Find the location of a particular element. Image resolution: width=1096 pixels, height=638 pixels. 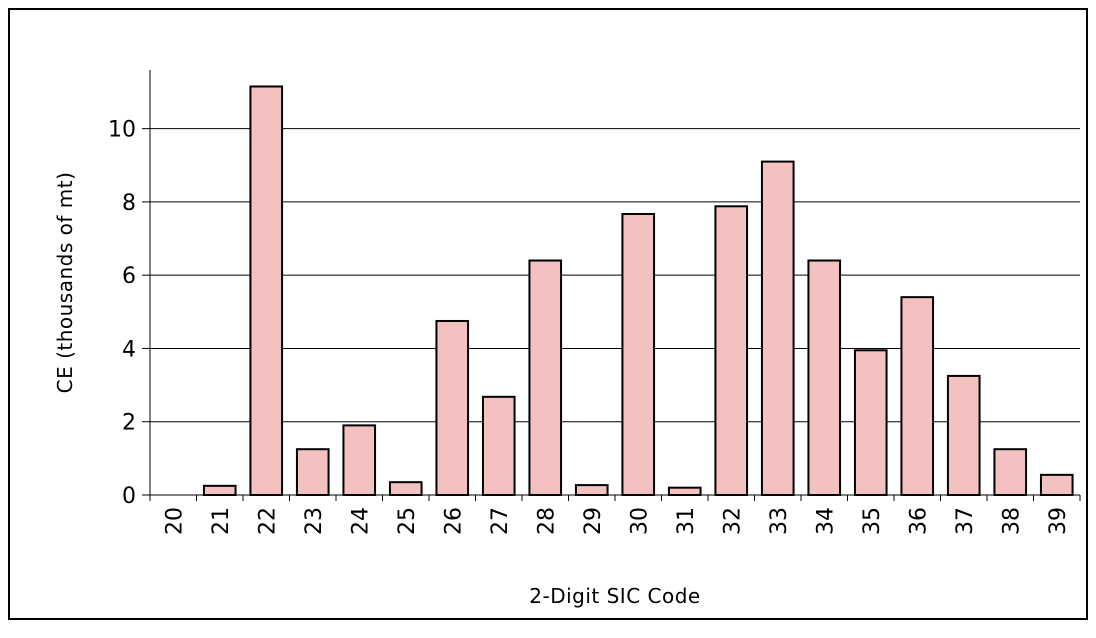

y-tick-label-8: 8 is located at coordinates (129, 203).